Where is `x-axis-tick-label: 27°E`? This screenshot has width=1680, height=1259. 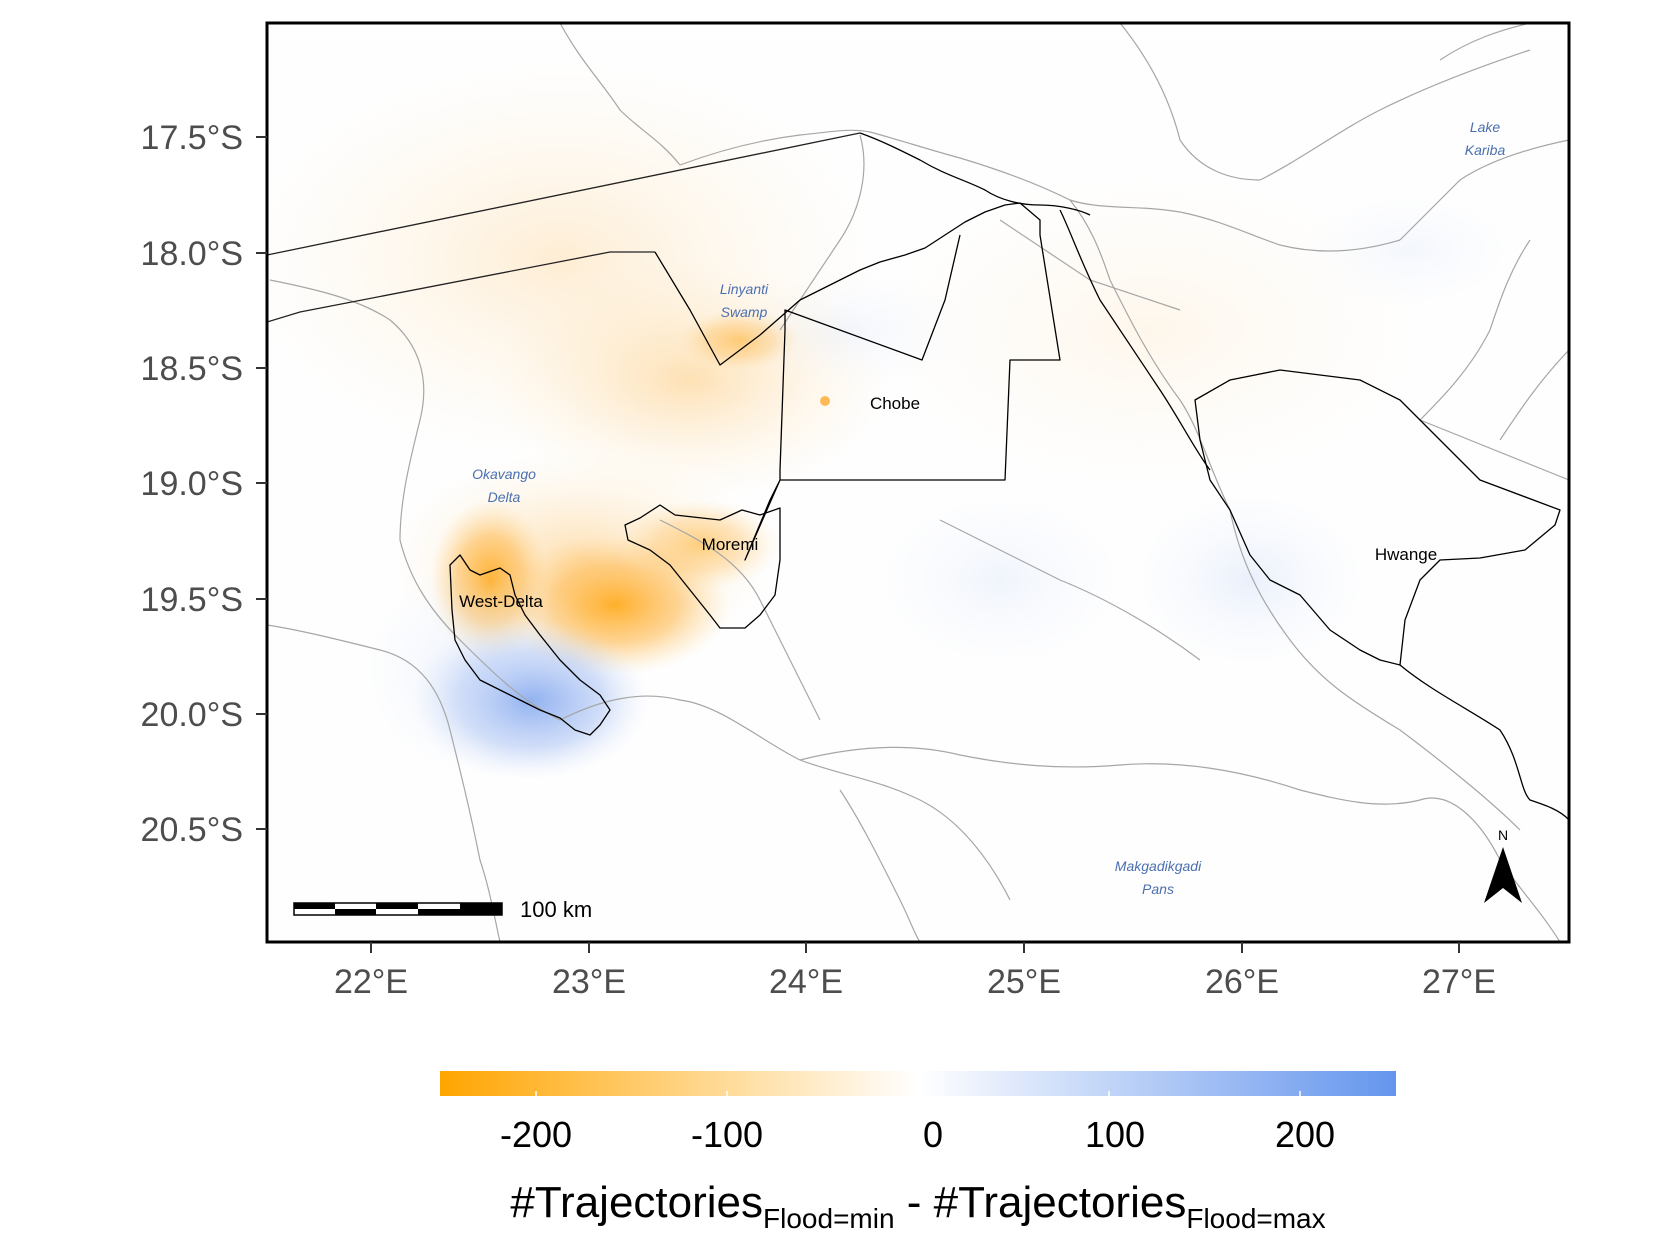
x-axis-tick-label: 27°E is located at coordinates (1459, 982).